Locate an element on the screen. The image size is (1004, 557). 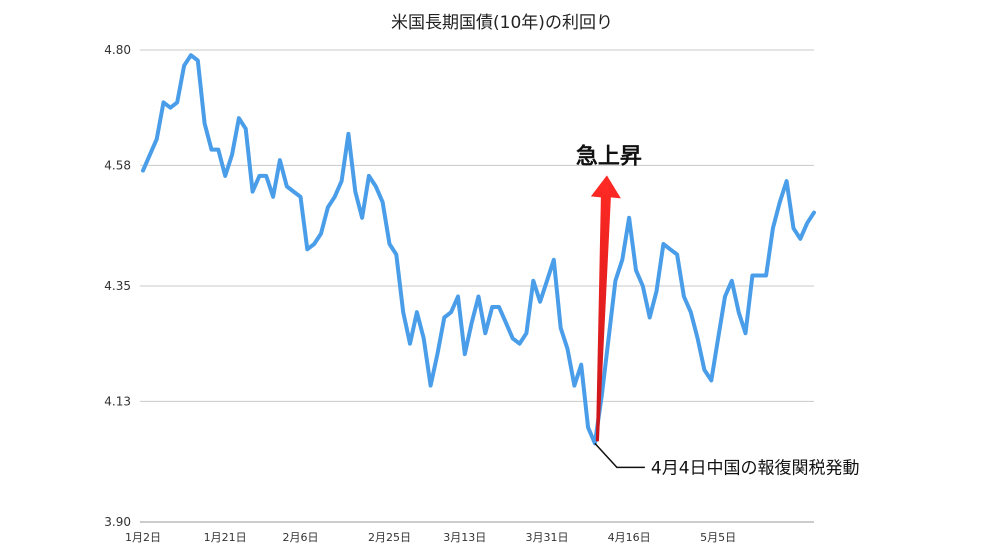
surge-label: 急上昇 is located at coordinates (609, 156).